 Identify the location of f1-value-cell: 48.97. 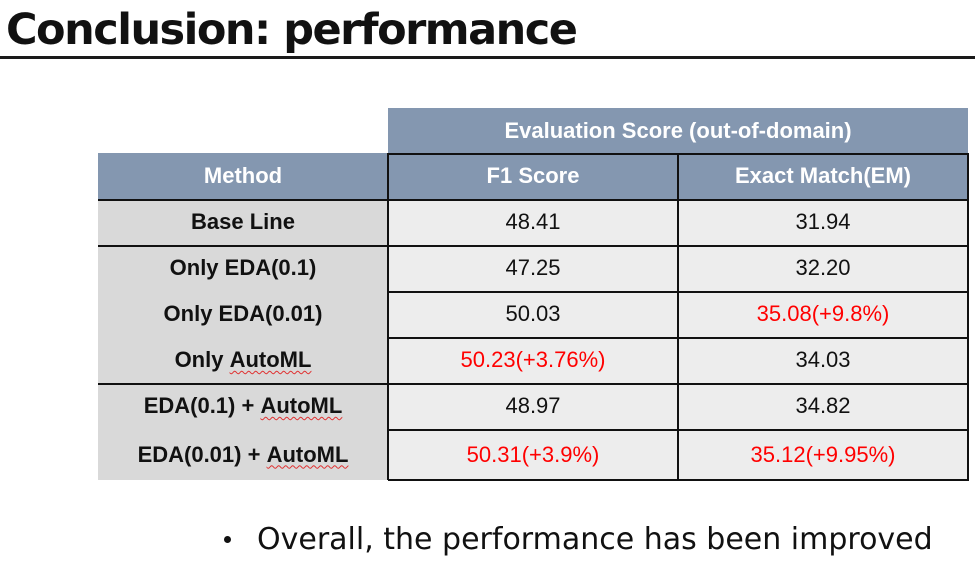
(533, 406).